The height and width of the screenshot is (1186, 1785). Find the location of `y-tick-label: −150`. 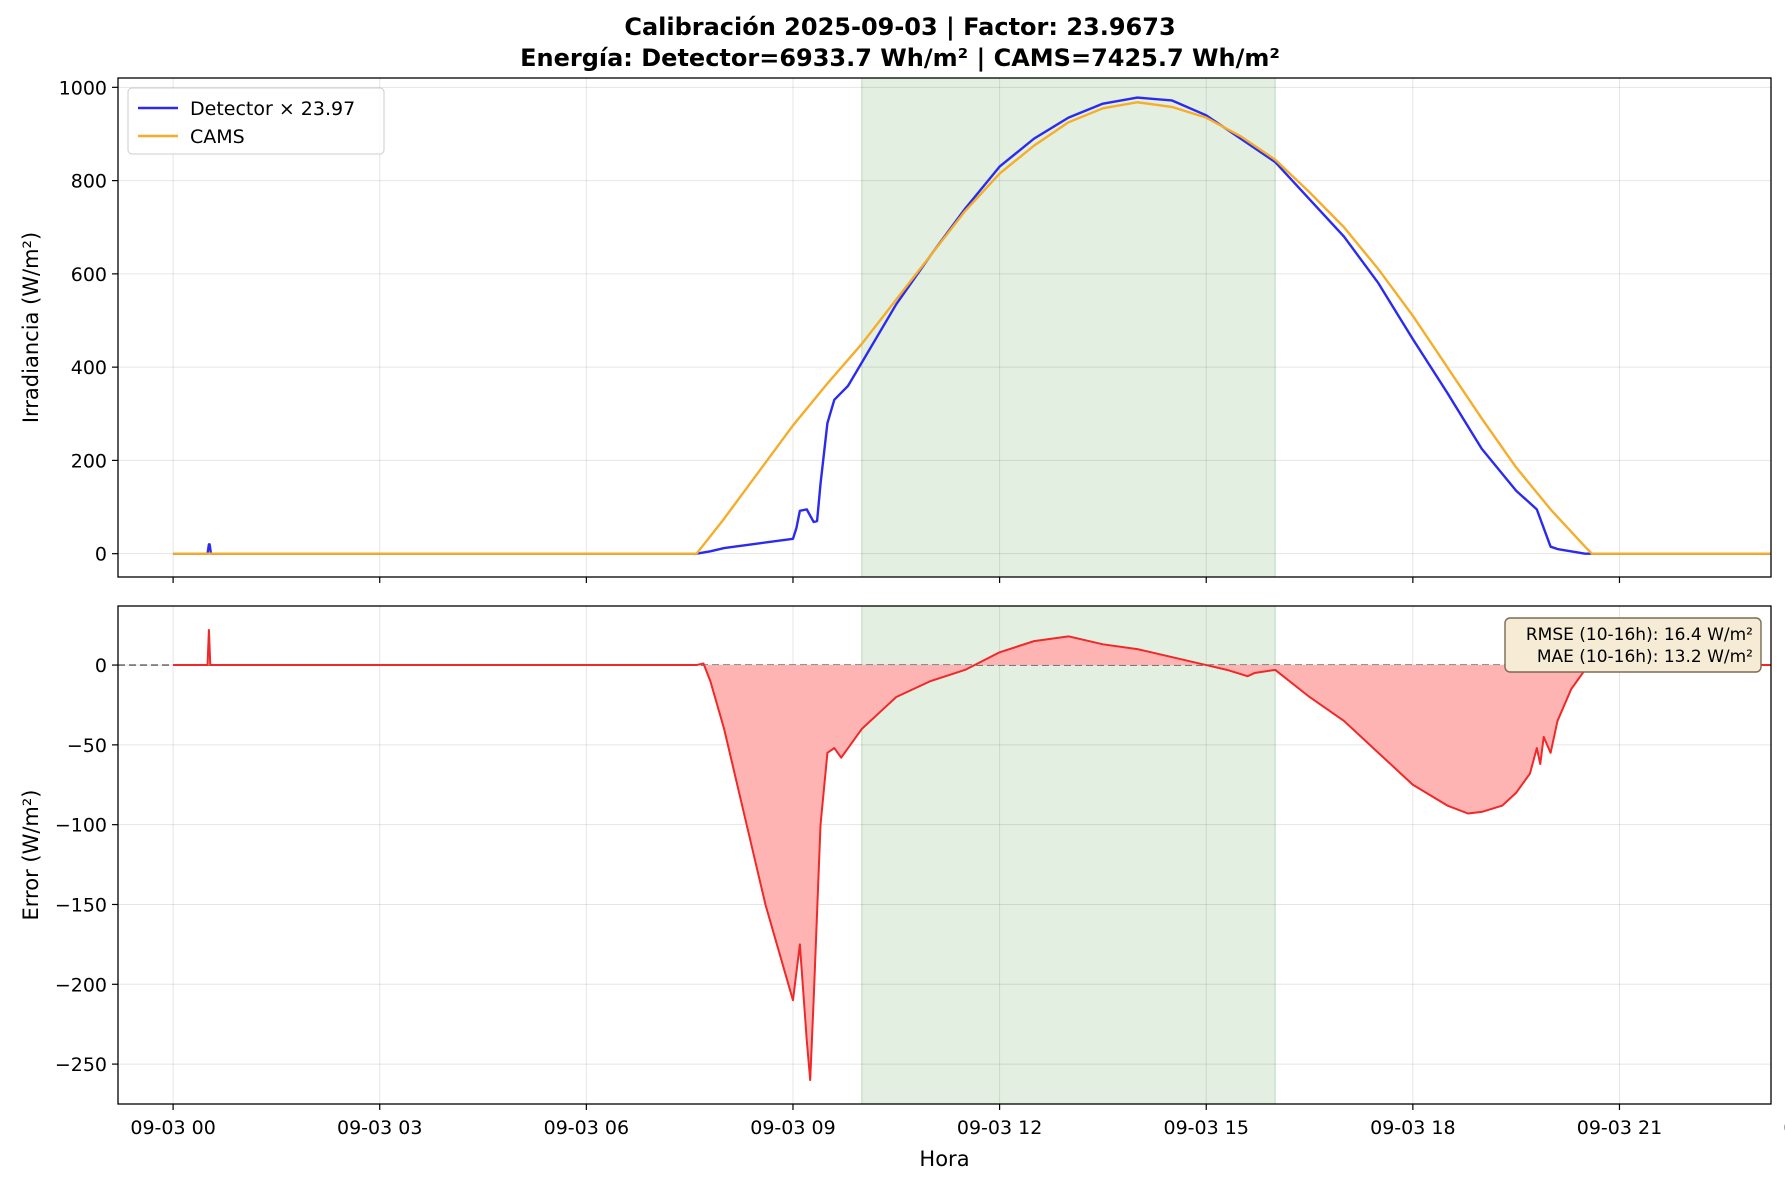

y-tick-label: −150 is located at coordinates (81, 905).